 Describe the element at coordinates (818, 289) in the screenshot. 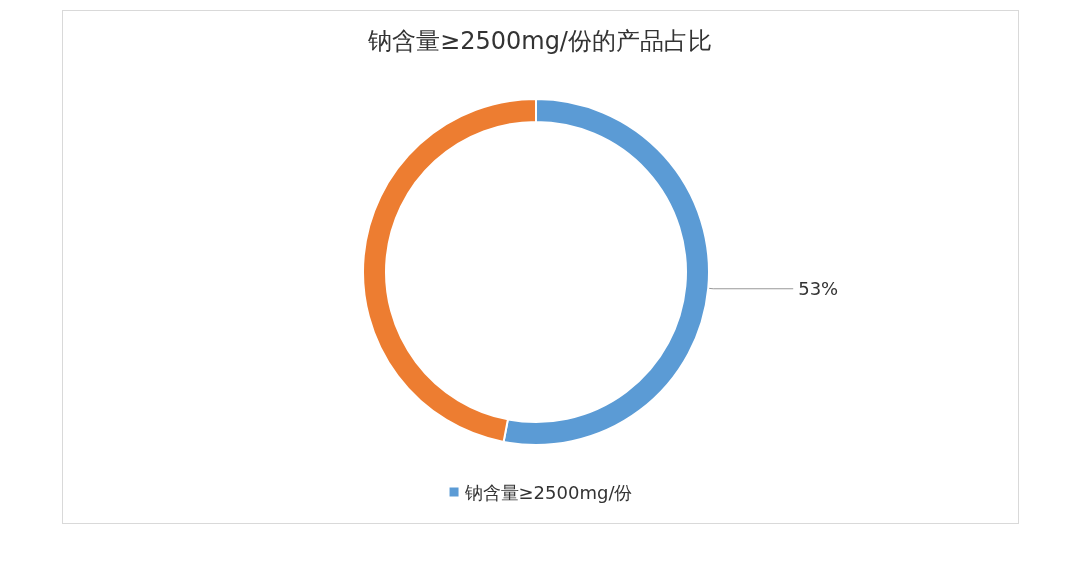

I see `data-label: 53%` at that location.